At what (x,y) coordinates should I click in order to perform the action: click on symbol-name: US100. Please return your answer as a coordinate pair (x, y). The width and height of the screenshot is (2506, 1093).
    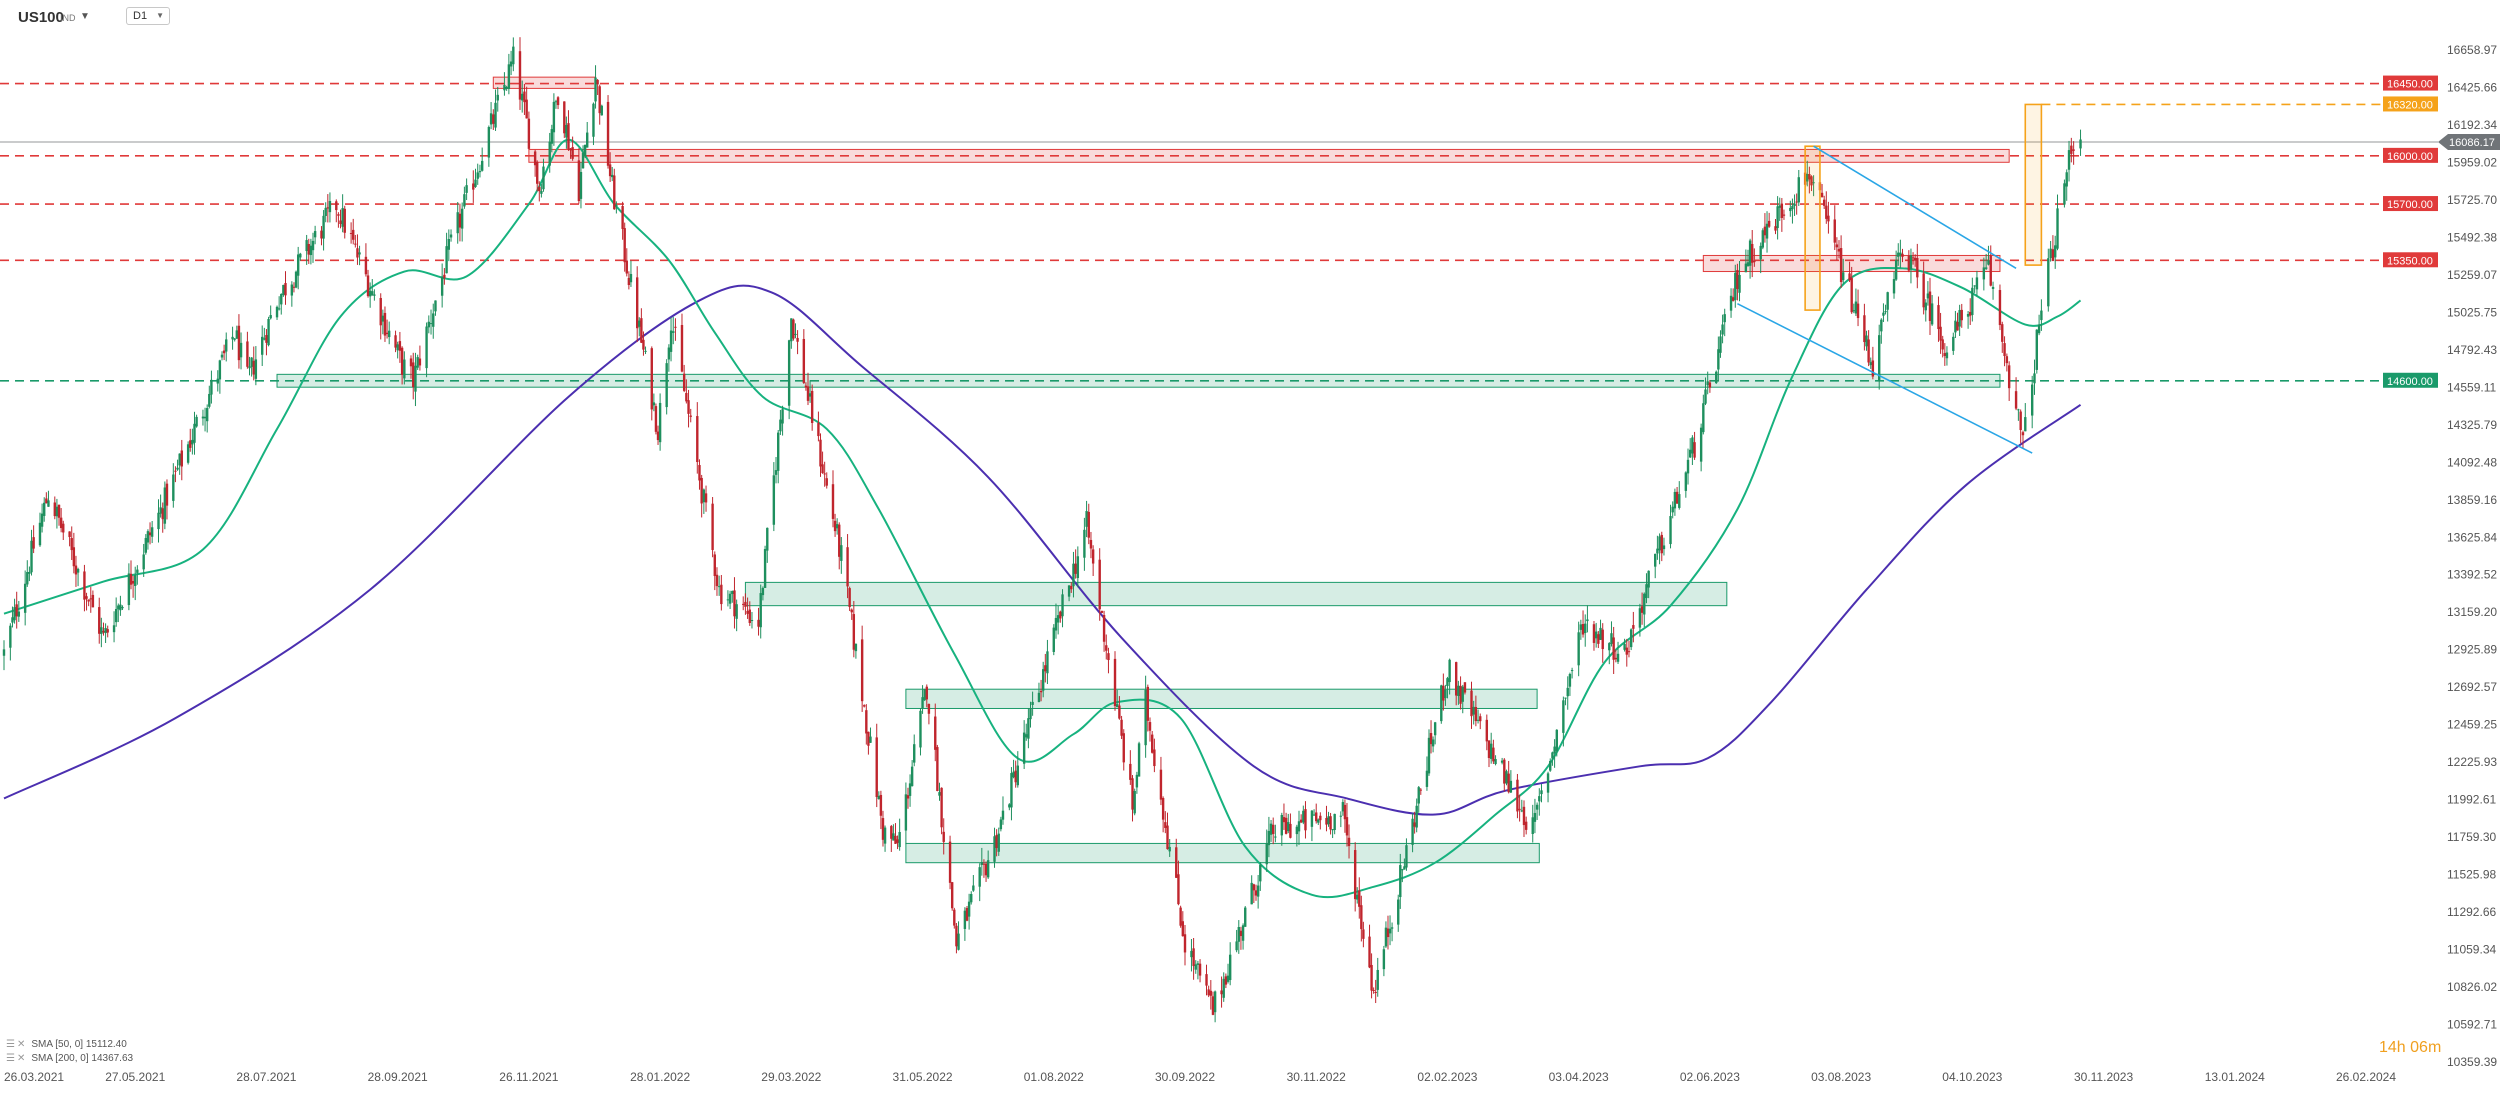
    Looking at the image, I should click on (41, 17).